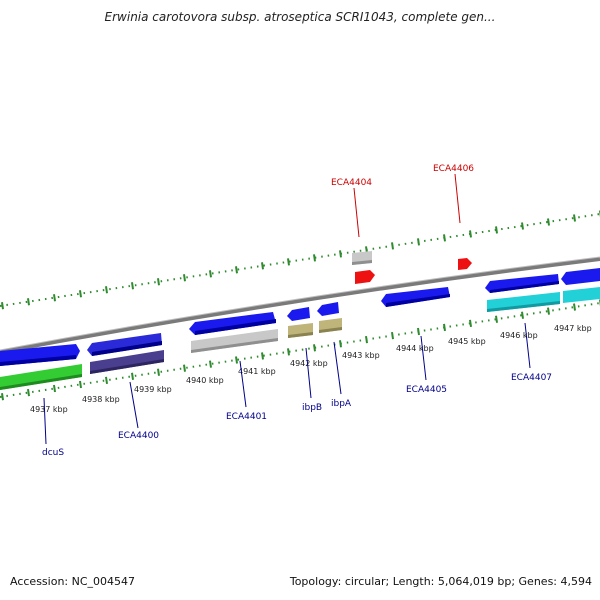 This screenshot has width=600, height=600. Describe the element at coordinates (309, 363) in the screenshot. I see `kbp-label: 4942 kbp` at that location.